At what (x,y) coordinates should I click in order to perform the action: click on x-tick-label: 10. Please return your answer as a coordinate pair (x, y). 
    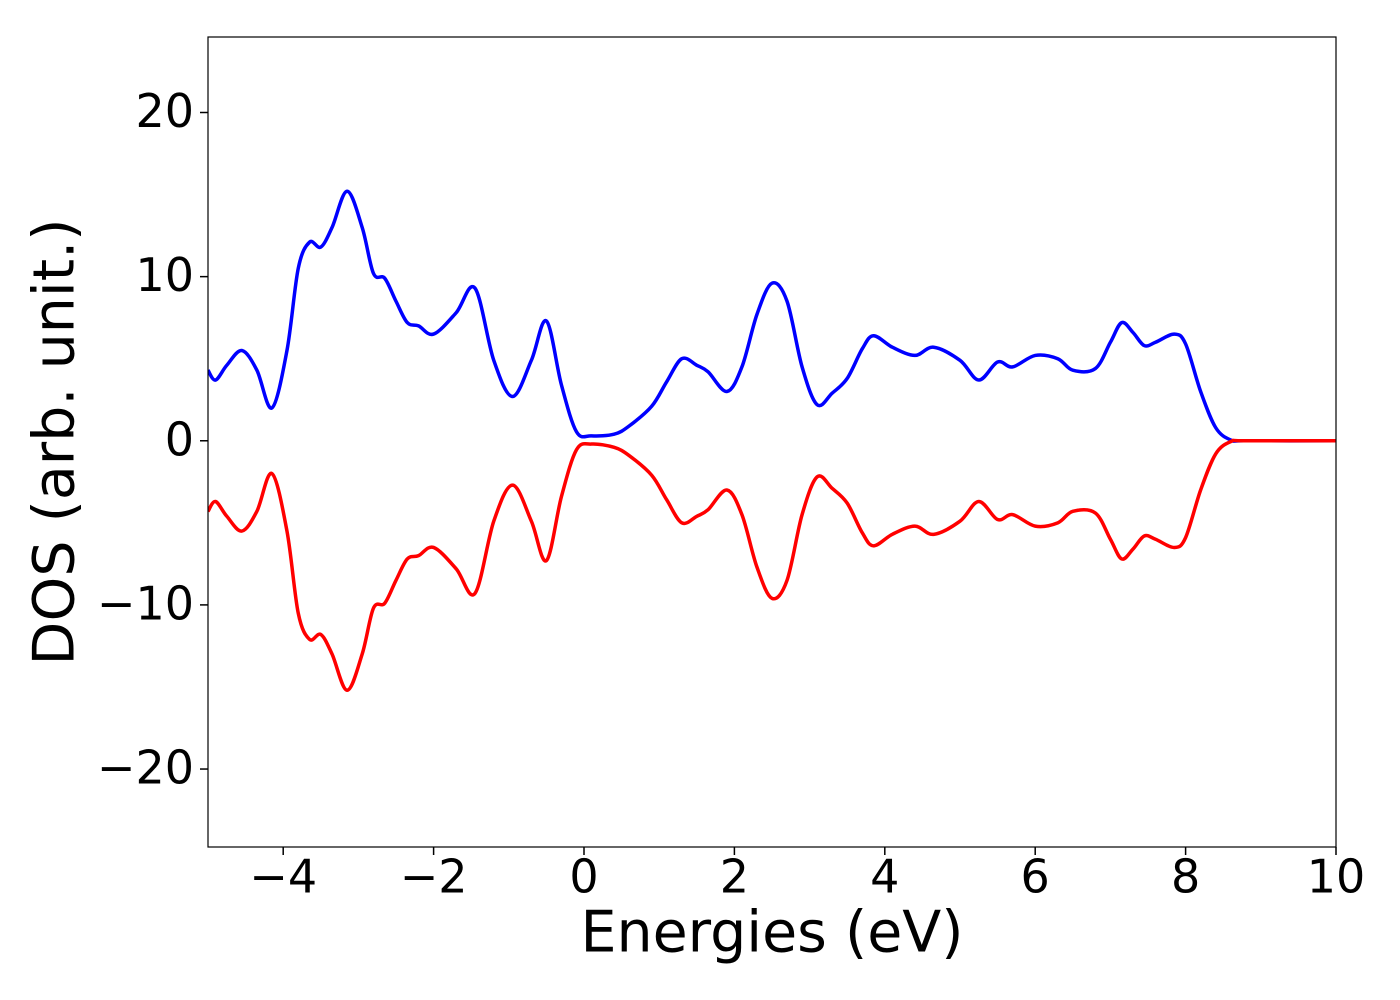
    Looking at the image, I should click on (1336, 877).